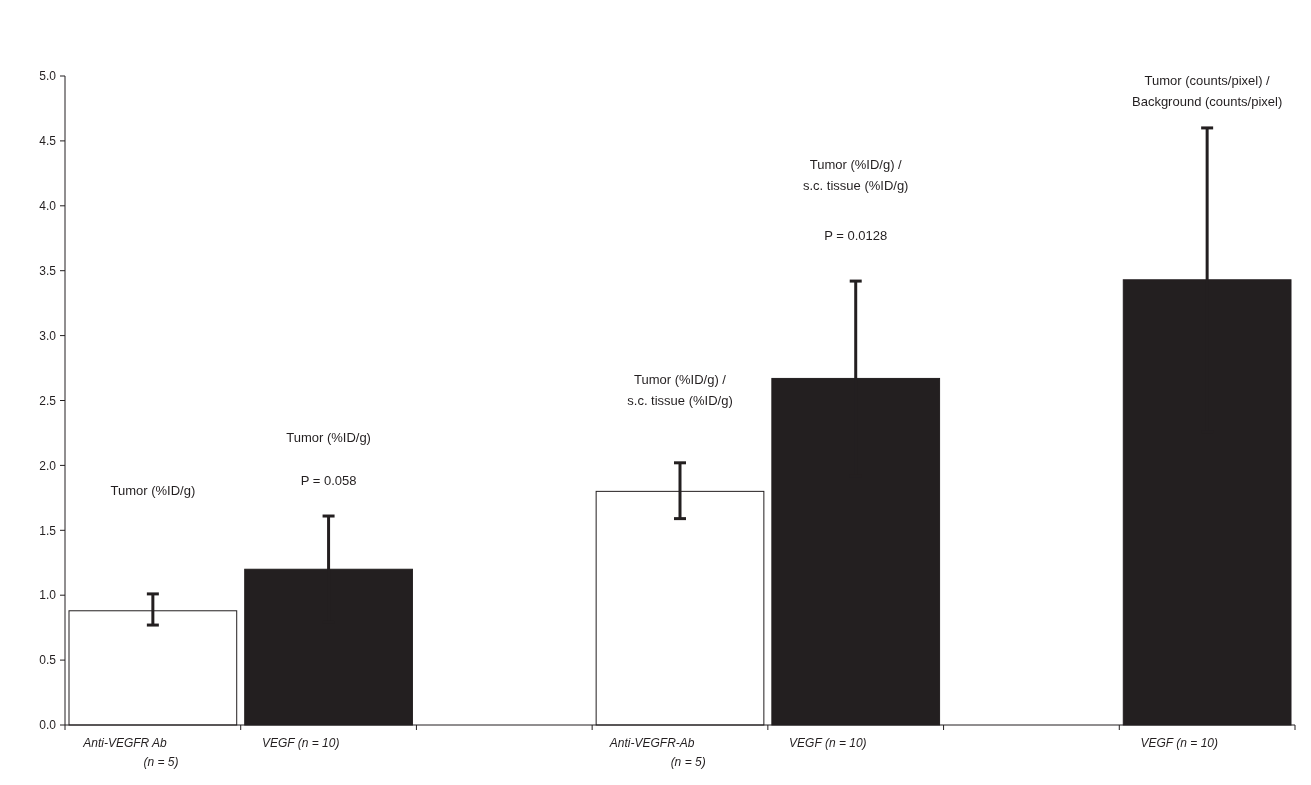 Image resolution: width=1311 pixels, height=785 pixels. I want to click on y-tick-label: 4.0, so click(48, 206).